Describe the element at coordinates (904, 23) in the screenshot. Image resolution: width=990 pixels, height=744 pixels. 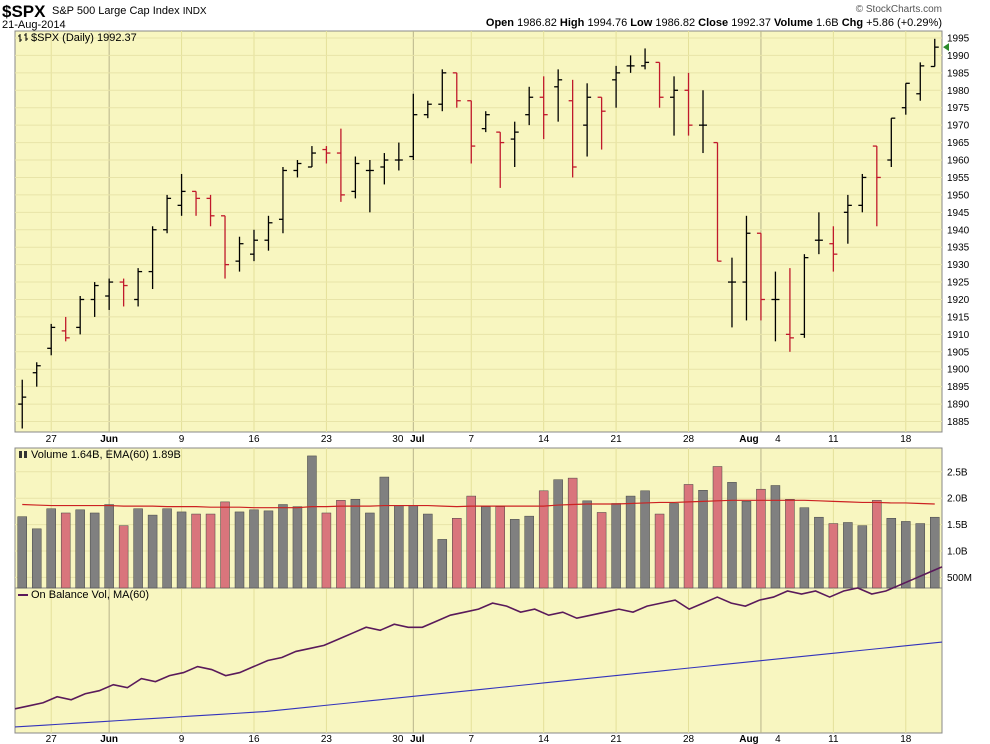
I see `chg-value: +5.86 (+0.29%)` at that location.